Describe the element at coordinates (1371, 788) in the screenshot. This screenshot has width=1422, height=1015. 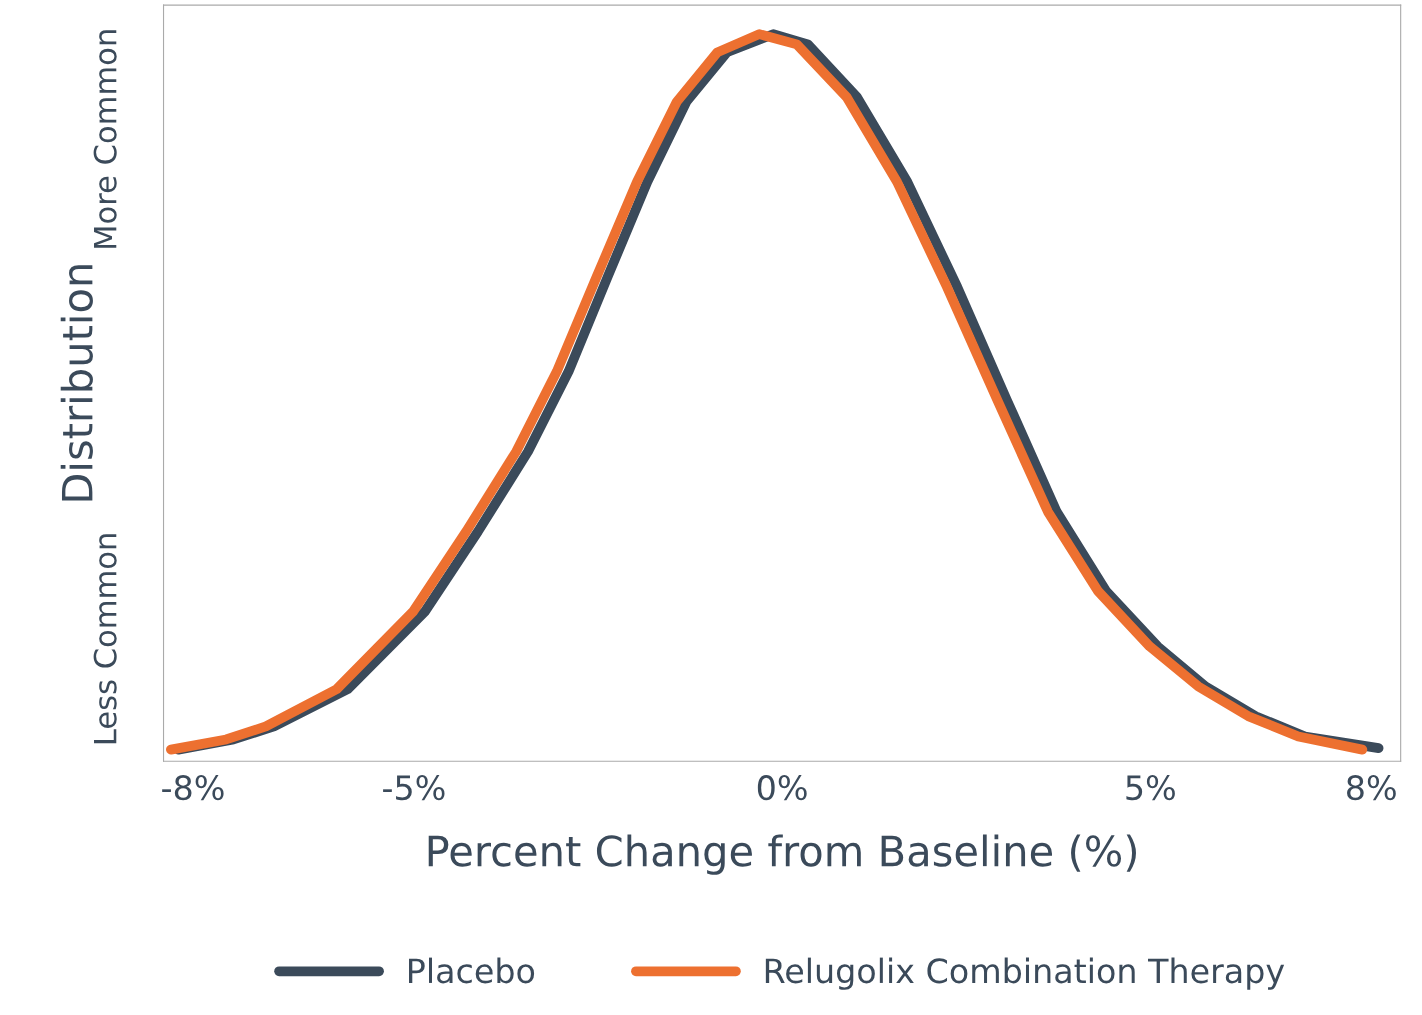
I see `x-tick-label: 8%` at that location.